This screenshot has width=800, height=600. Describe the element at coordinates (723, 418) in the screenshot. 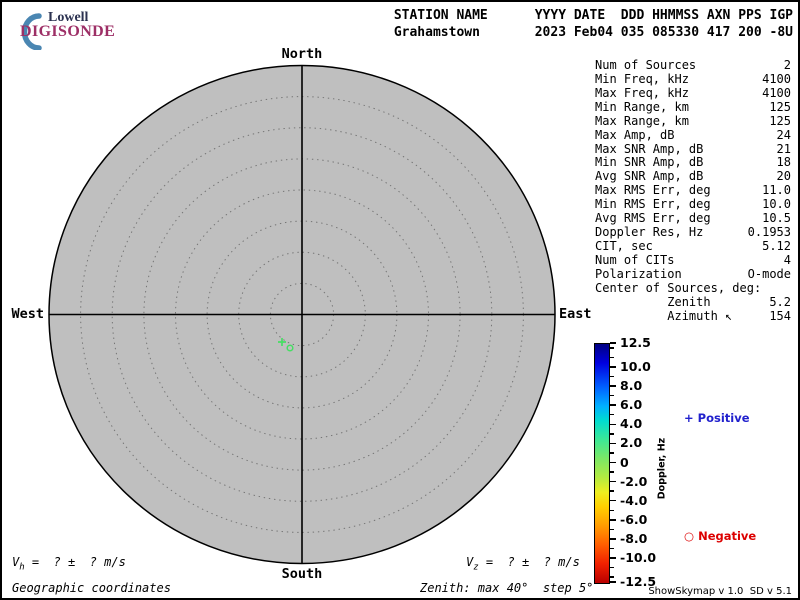

I see `legend-positive-label: Positive` at that location.